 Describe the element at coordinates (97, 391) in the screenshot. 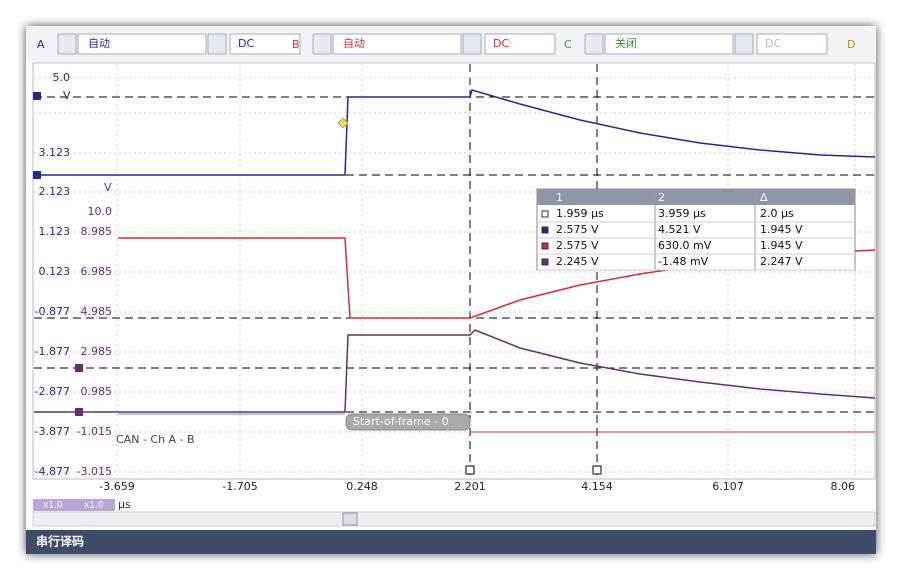

I see `axis-b-label: 0.985` at that location.